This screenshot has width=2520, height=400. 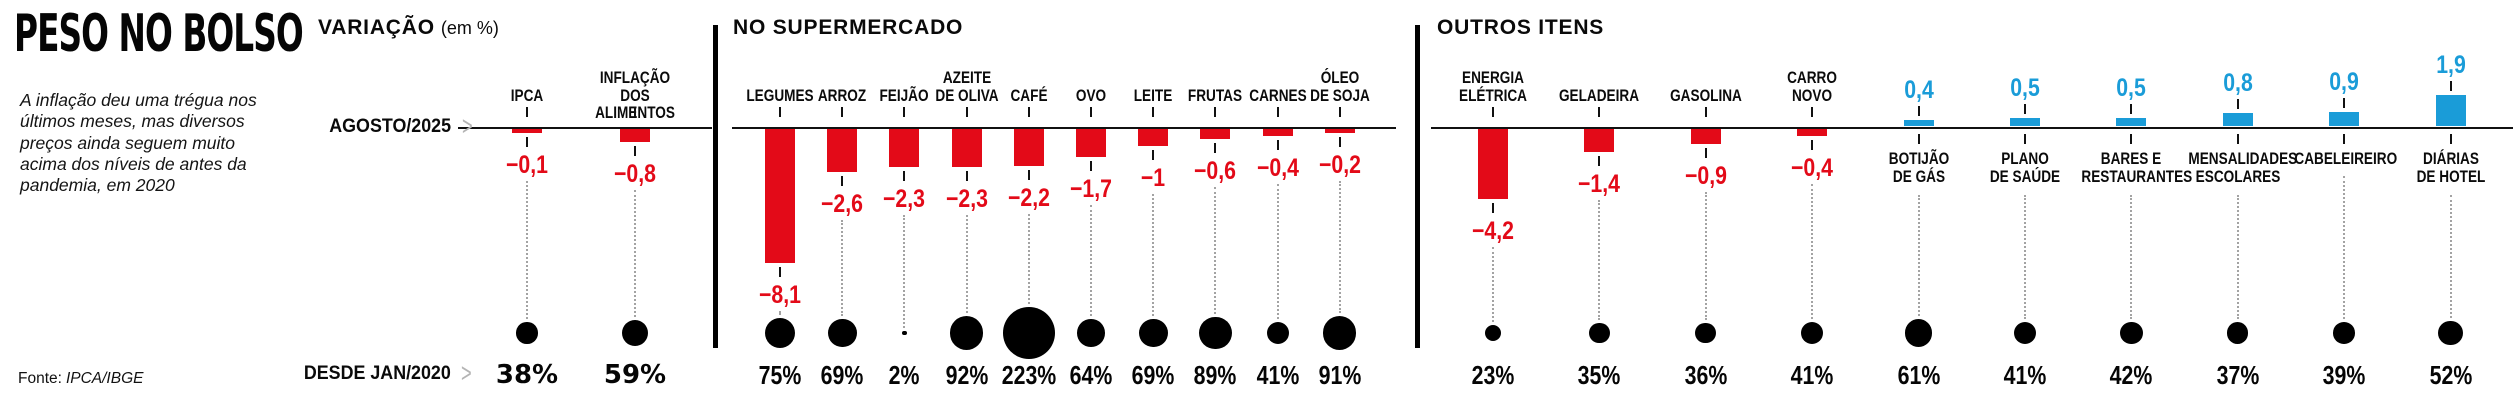 I want to click on value-bar-energia-eletrica, so click(x=1493, y=164).